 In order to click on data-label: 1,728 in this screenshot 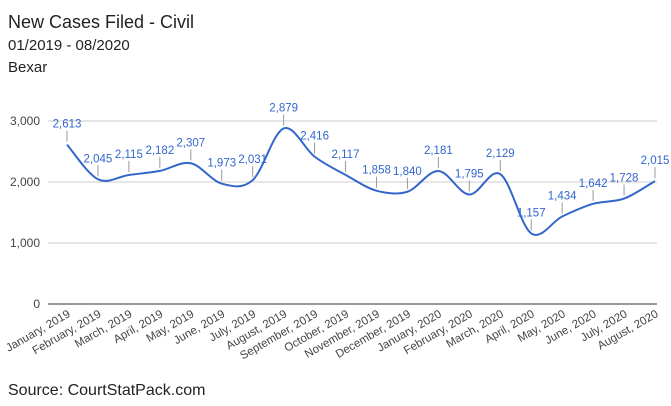, I will do `click(624, 179)`.